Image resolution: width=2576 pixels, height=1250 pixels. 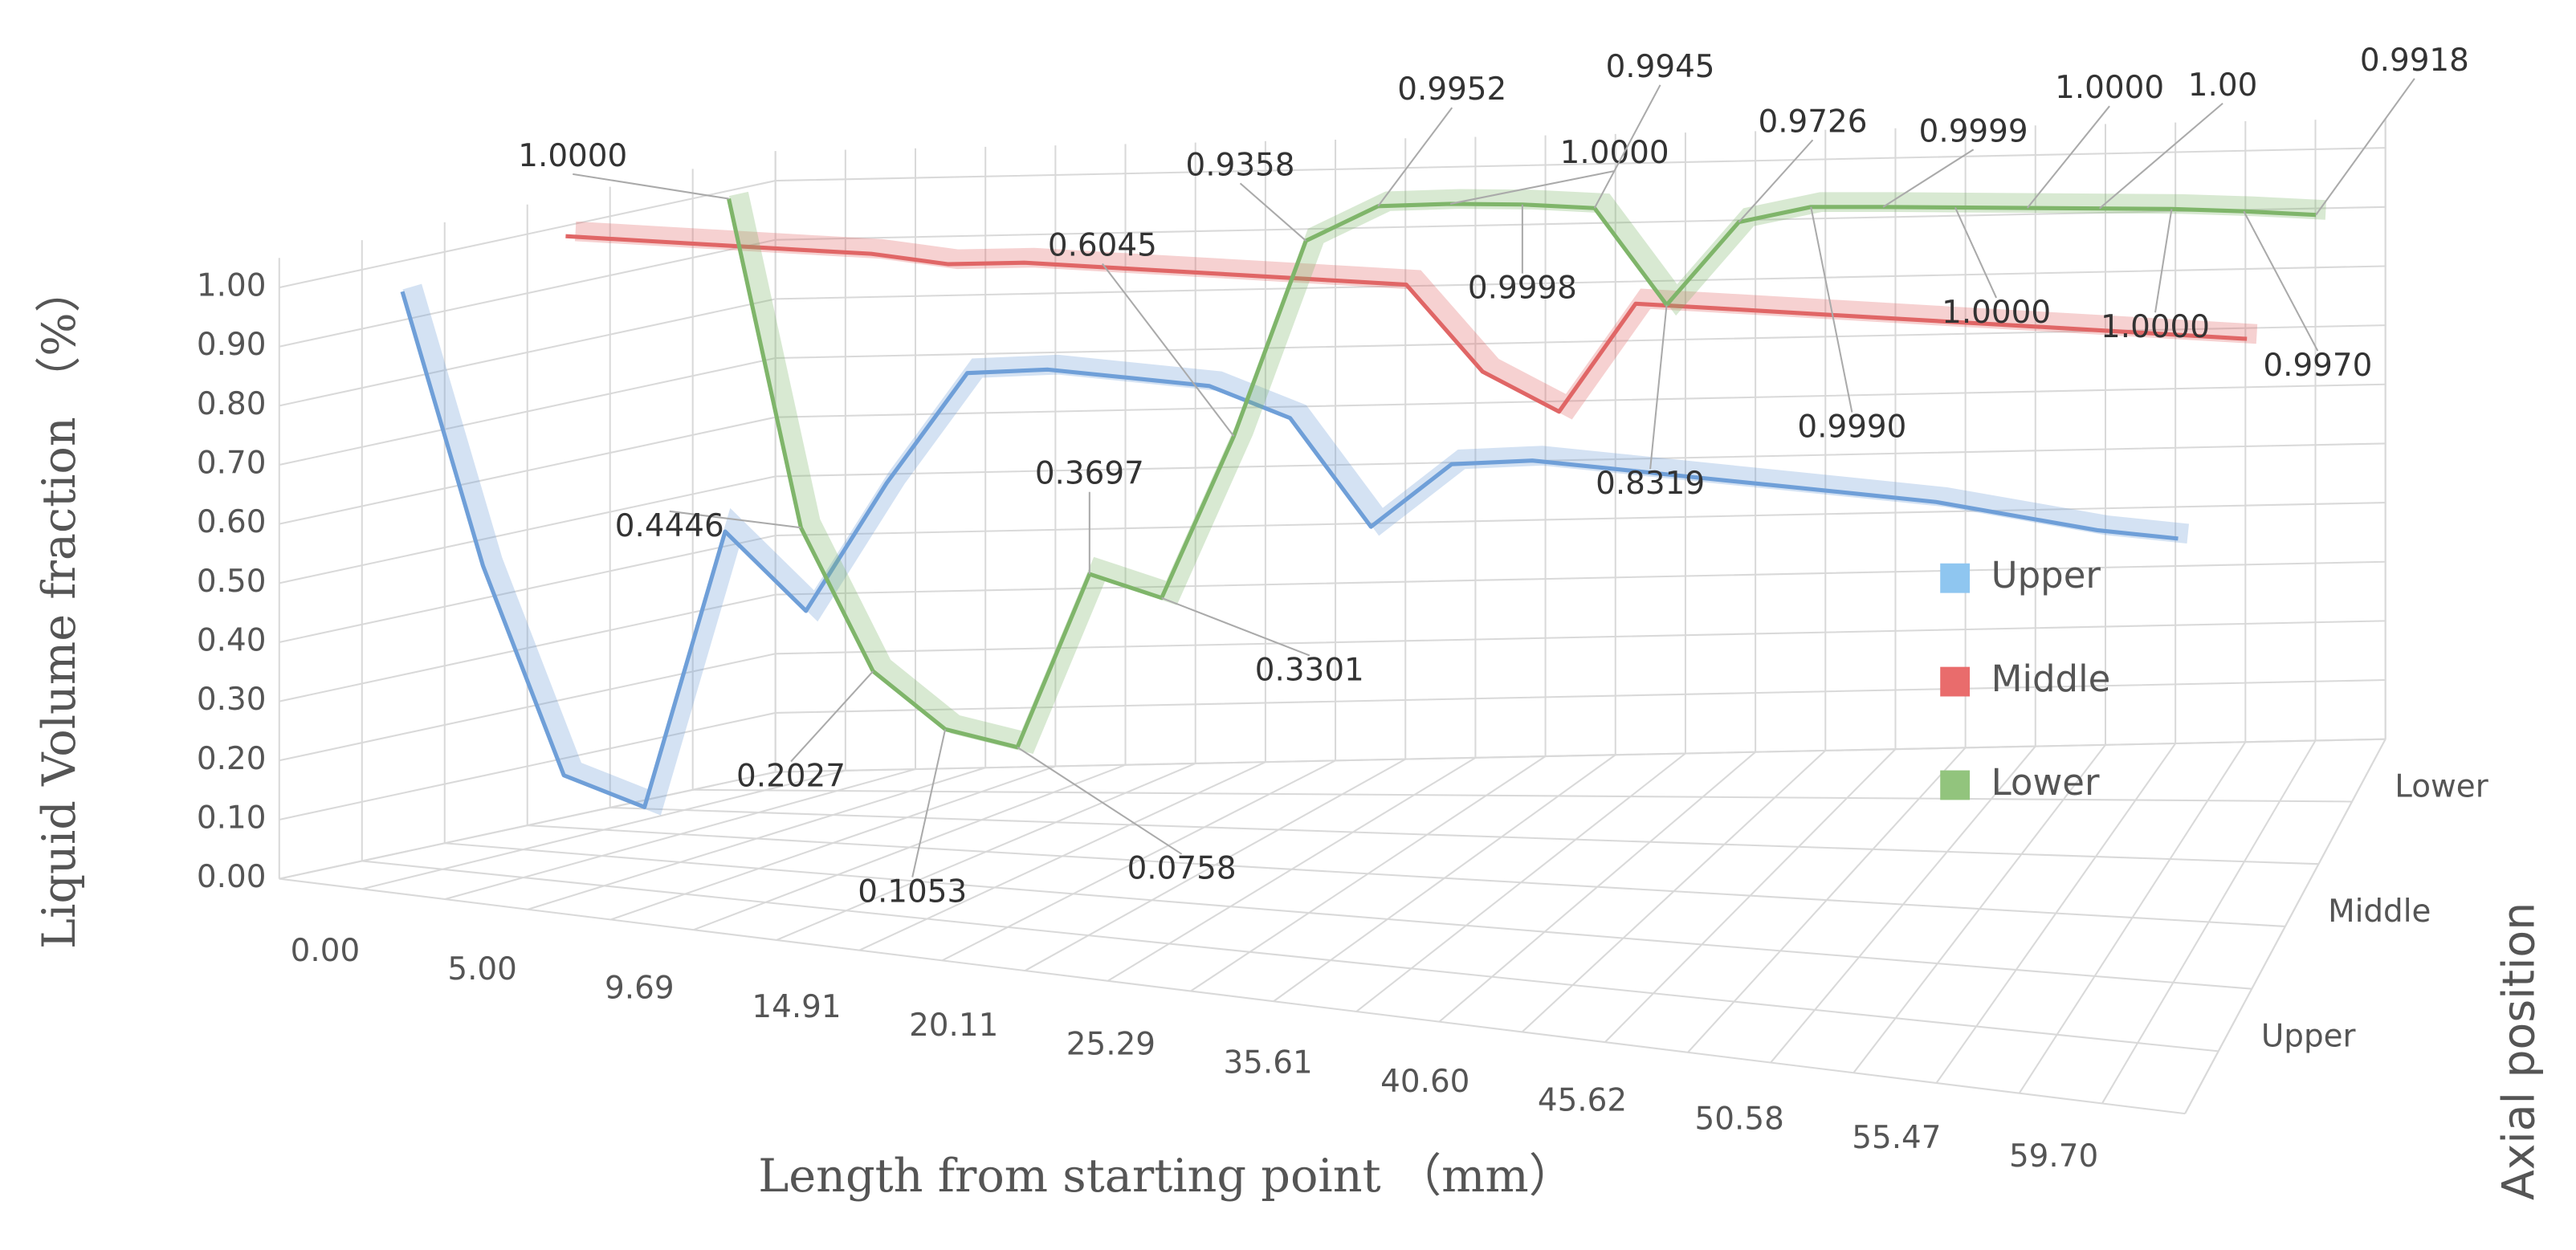 I want to click on data-label: 0.9726, so click(x=1812, y=122).